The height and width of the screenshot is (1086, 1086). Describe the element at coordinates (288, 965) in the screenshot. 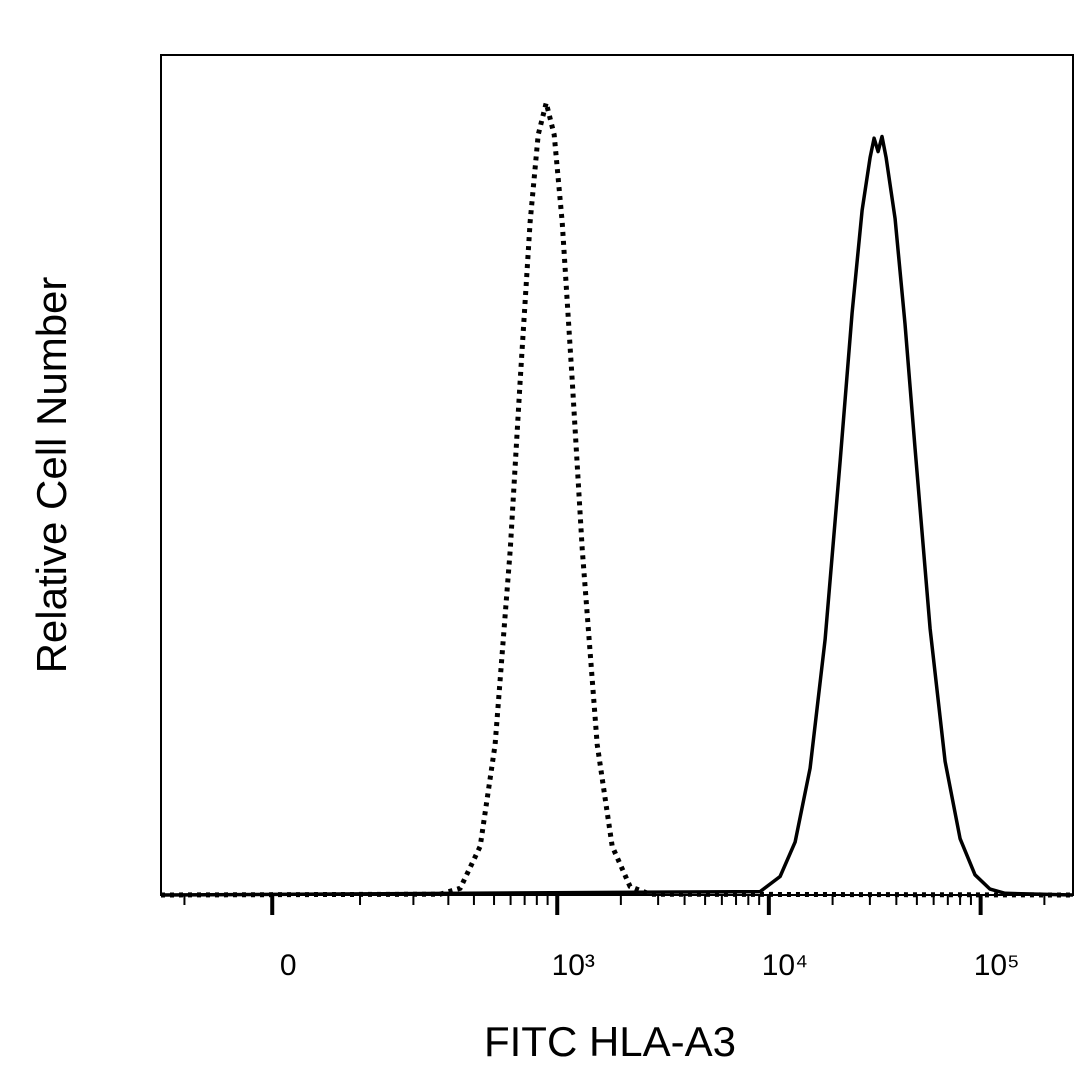

I see `x-tick-label: 0` at that location.